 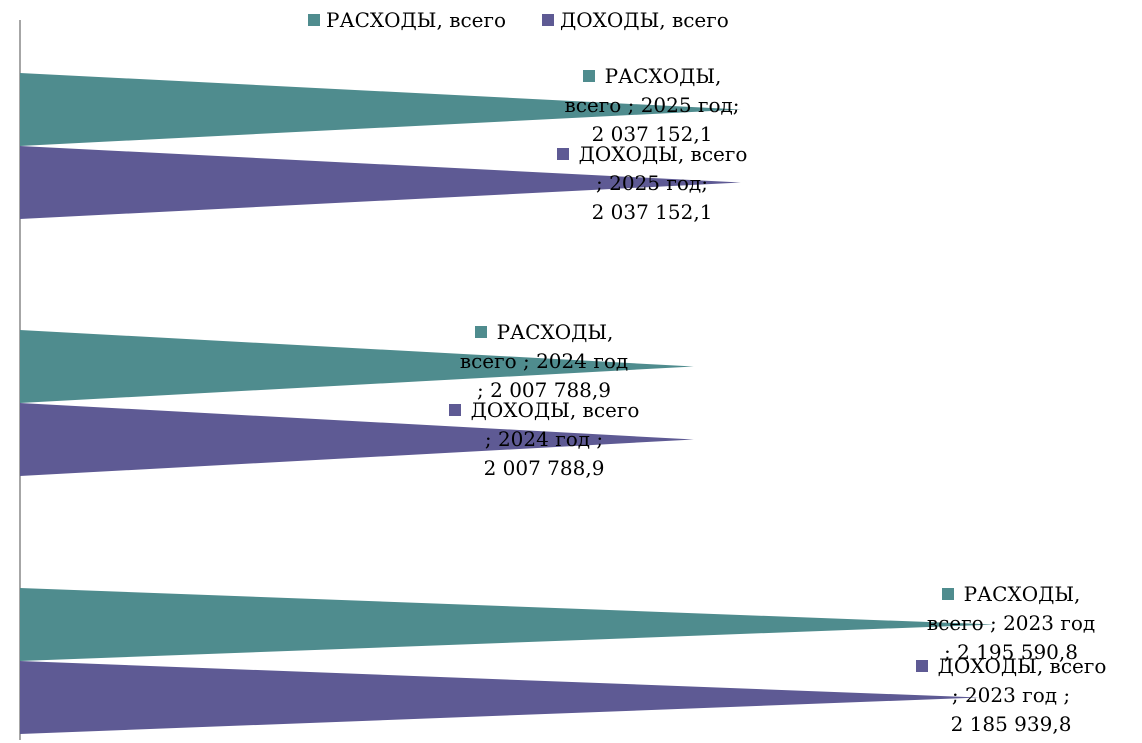 I want to click on bar-expenses-2023, so click(x=507, y=624).